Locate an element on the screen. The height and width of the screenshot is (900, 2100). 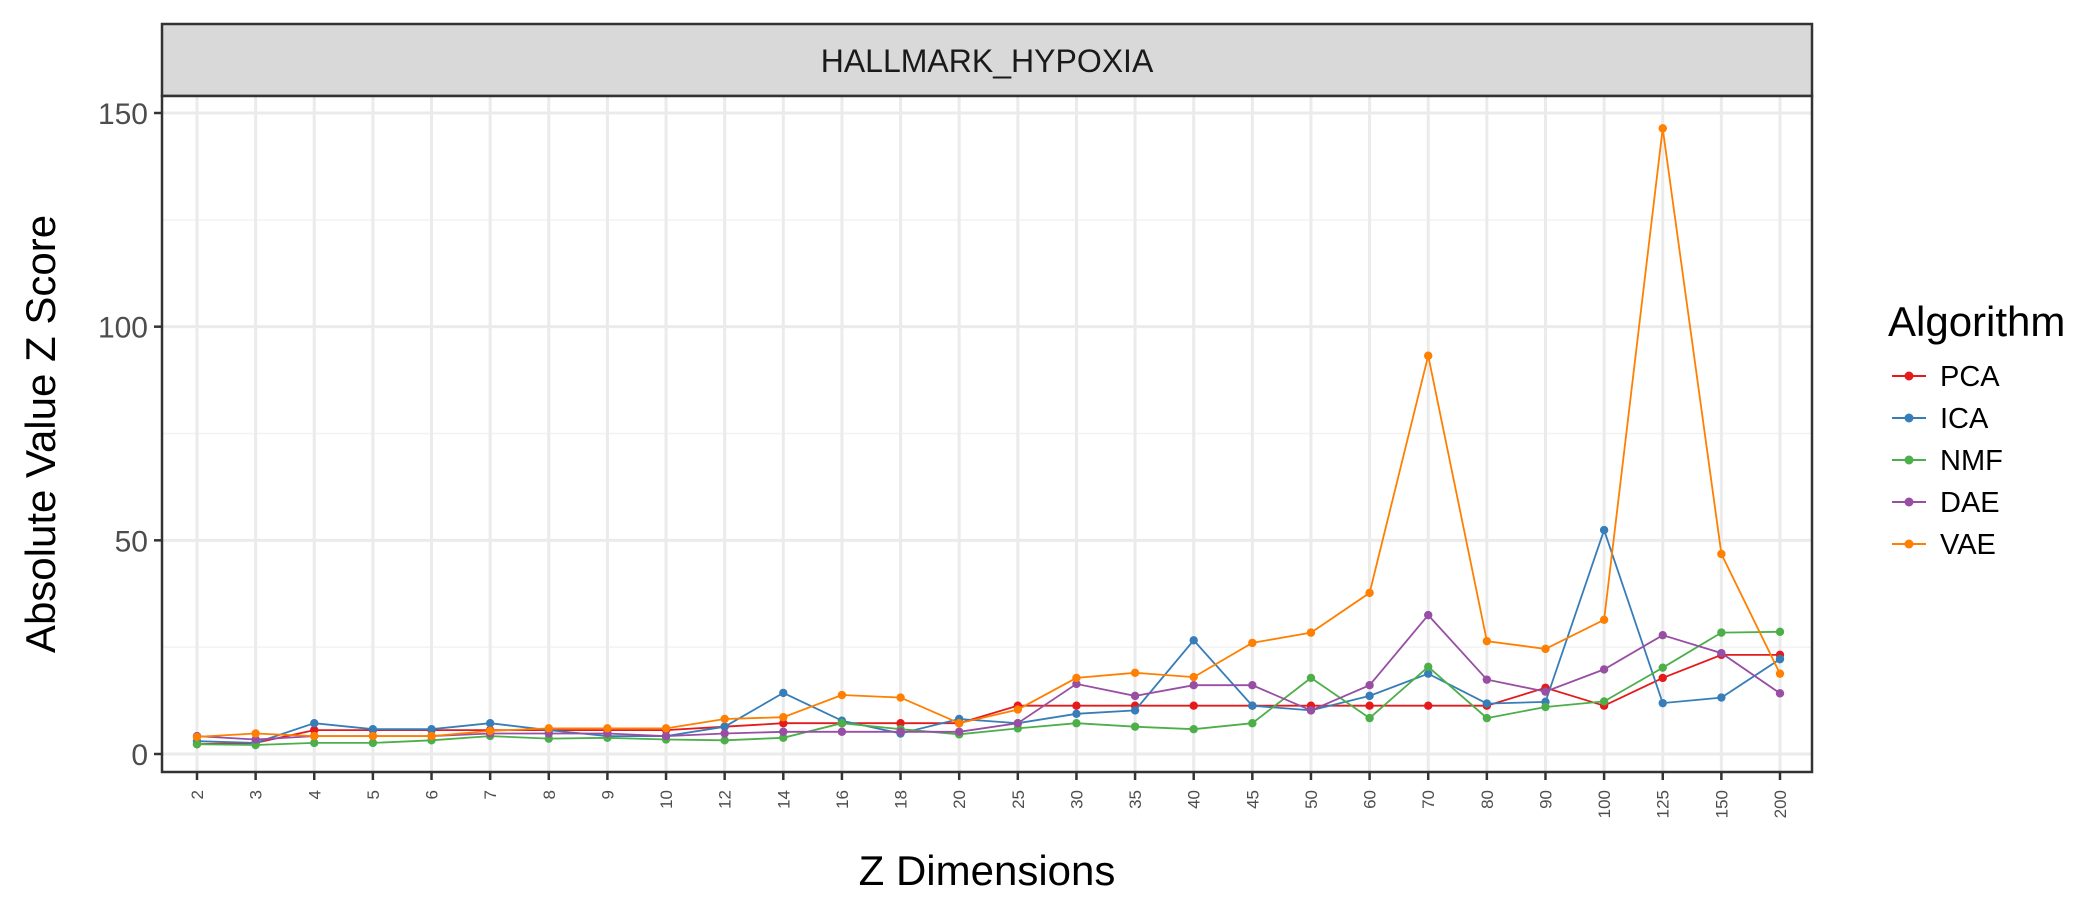
legend-label: NMF is located at coordinates (1971, 461).